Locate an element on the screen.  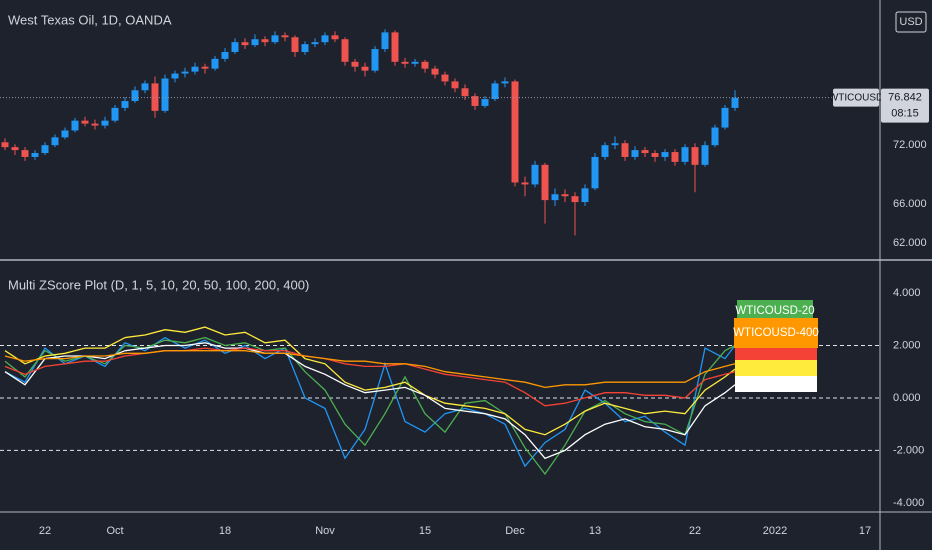
y-tick-label: 66.000 is located at coordinates (910, 204).